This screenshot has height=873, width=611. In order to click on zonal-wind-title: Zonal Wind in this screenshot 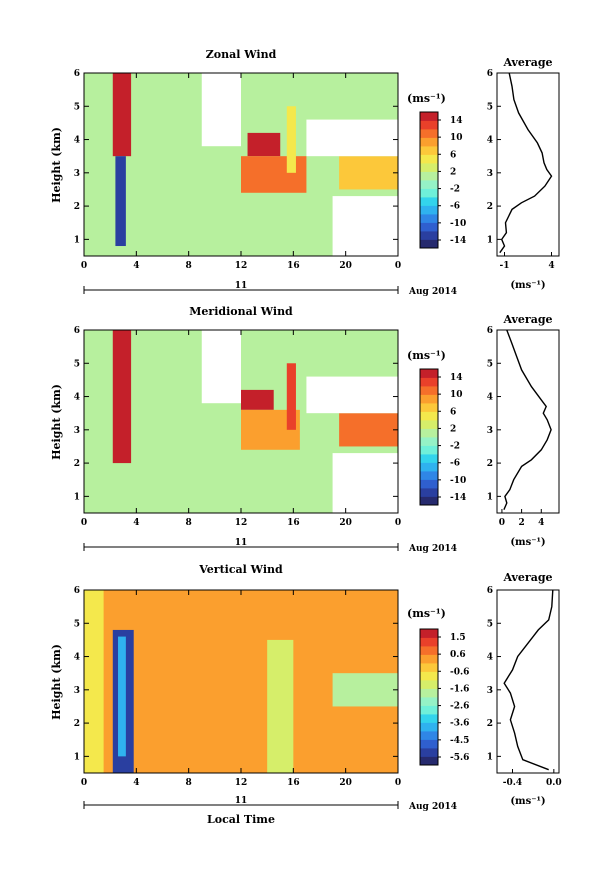, I will do `click(241, 54)`.